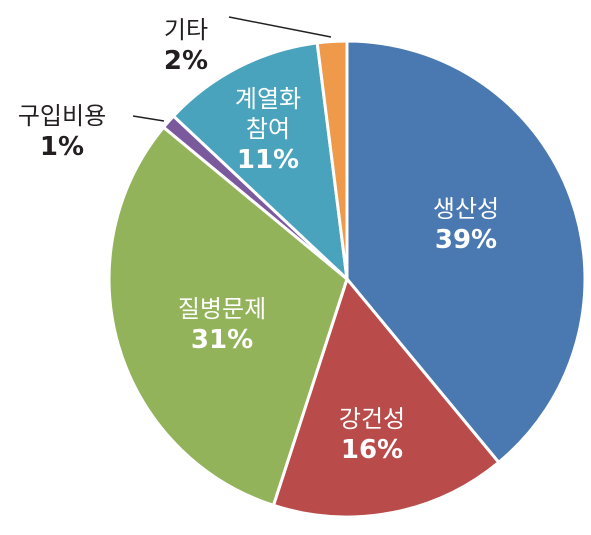 The width and height of the screenshot is (591, 535). I want to click on value-label: 39%, so click(466, 240).